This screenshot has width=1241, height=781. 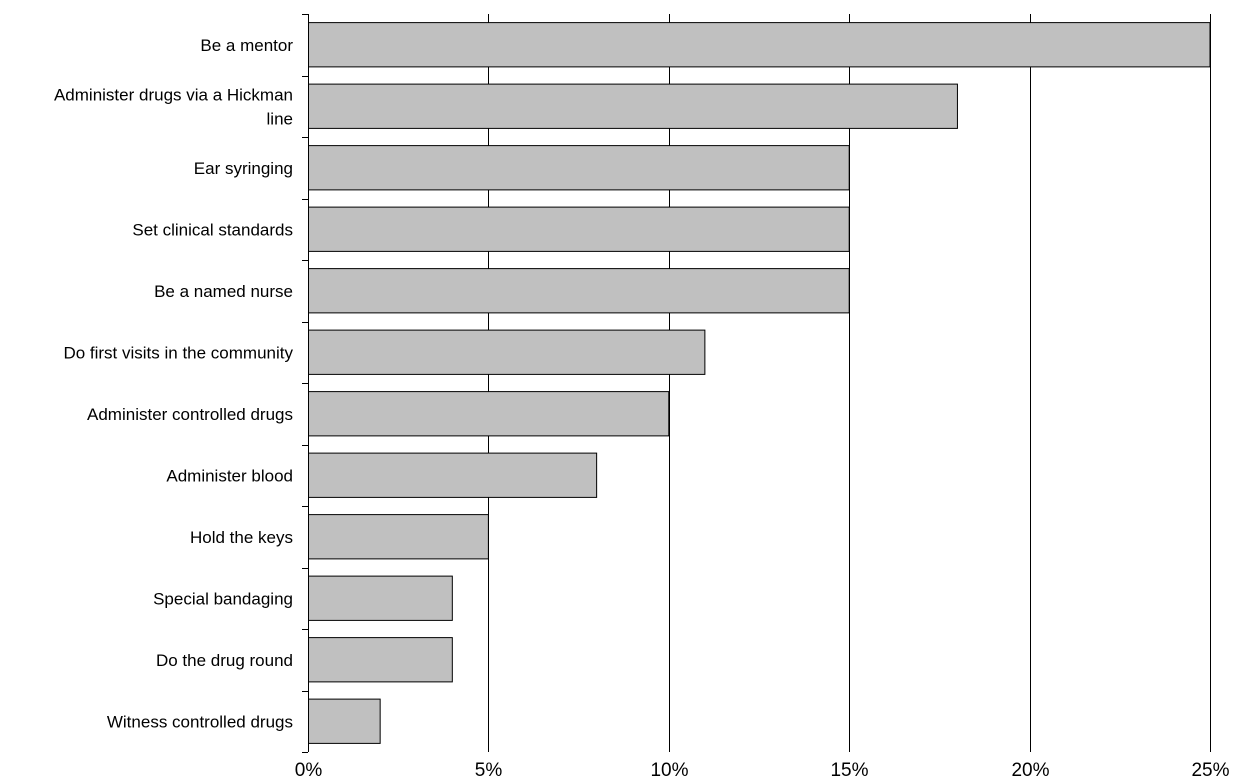 What do you see at coordinates (849, 770) in the screenshot?
I see `x-tick-label: 15%` at bounding box center [849, 770].